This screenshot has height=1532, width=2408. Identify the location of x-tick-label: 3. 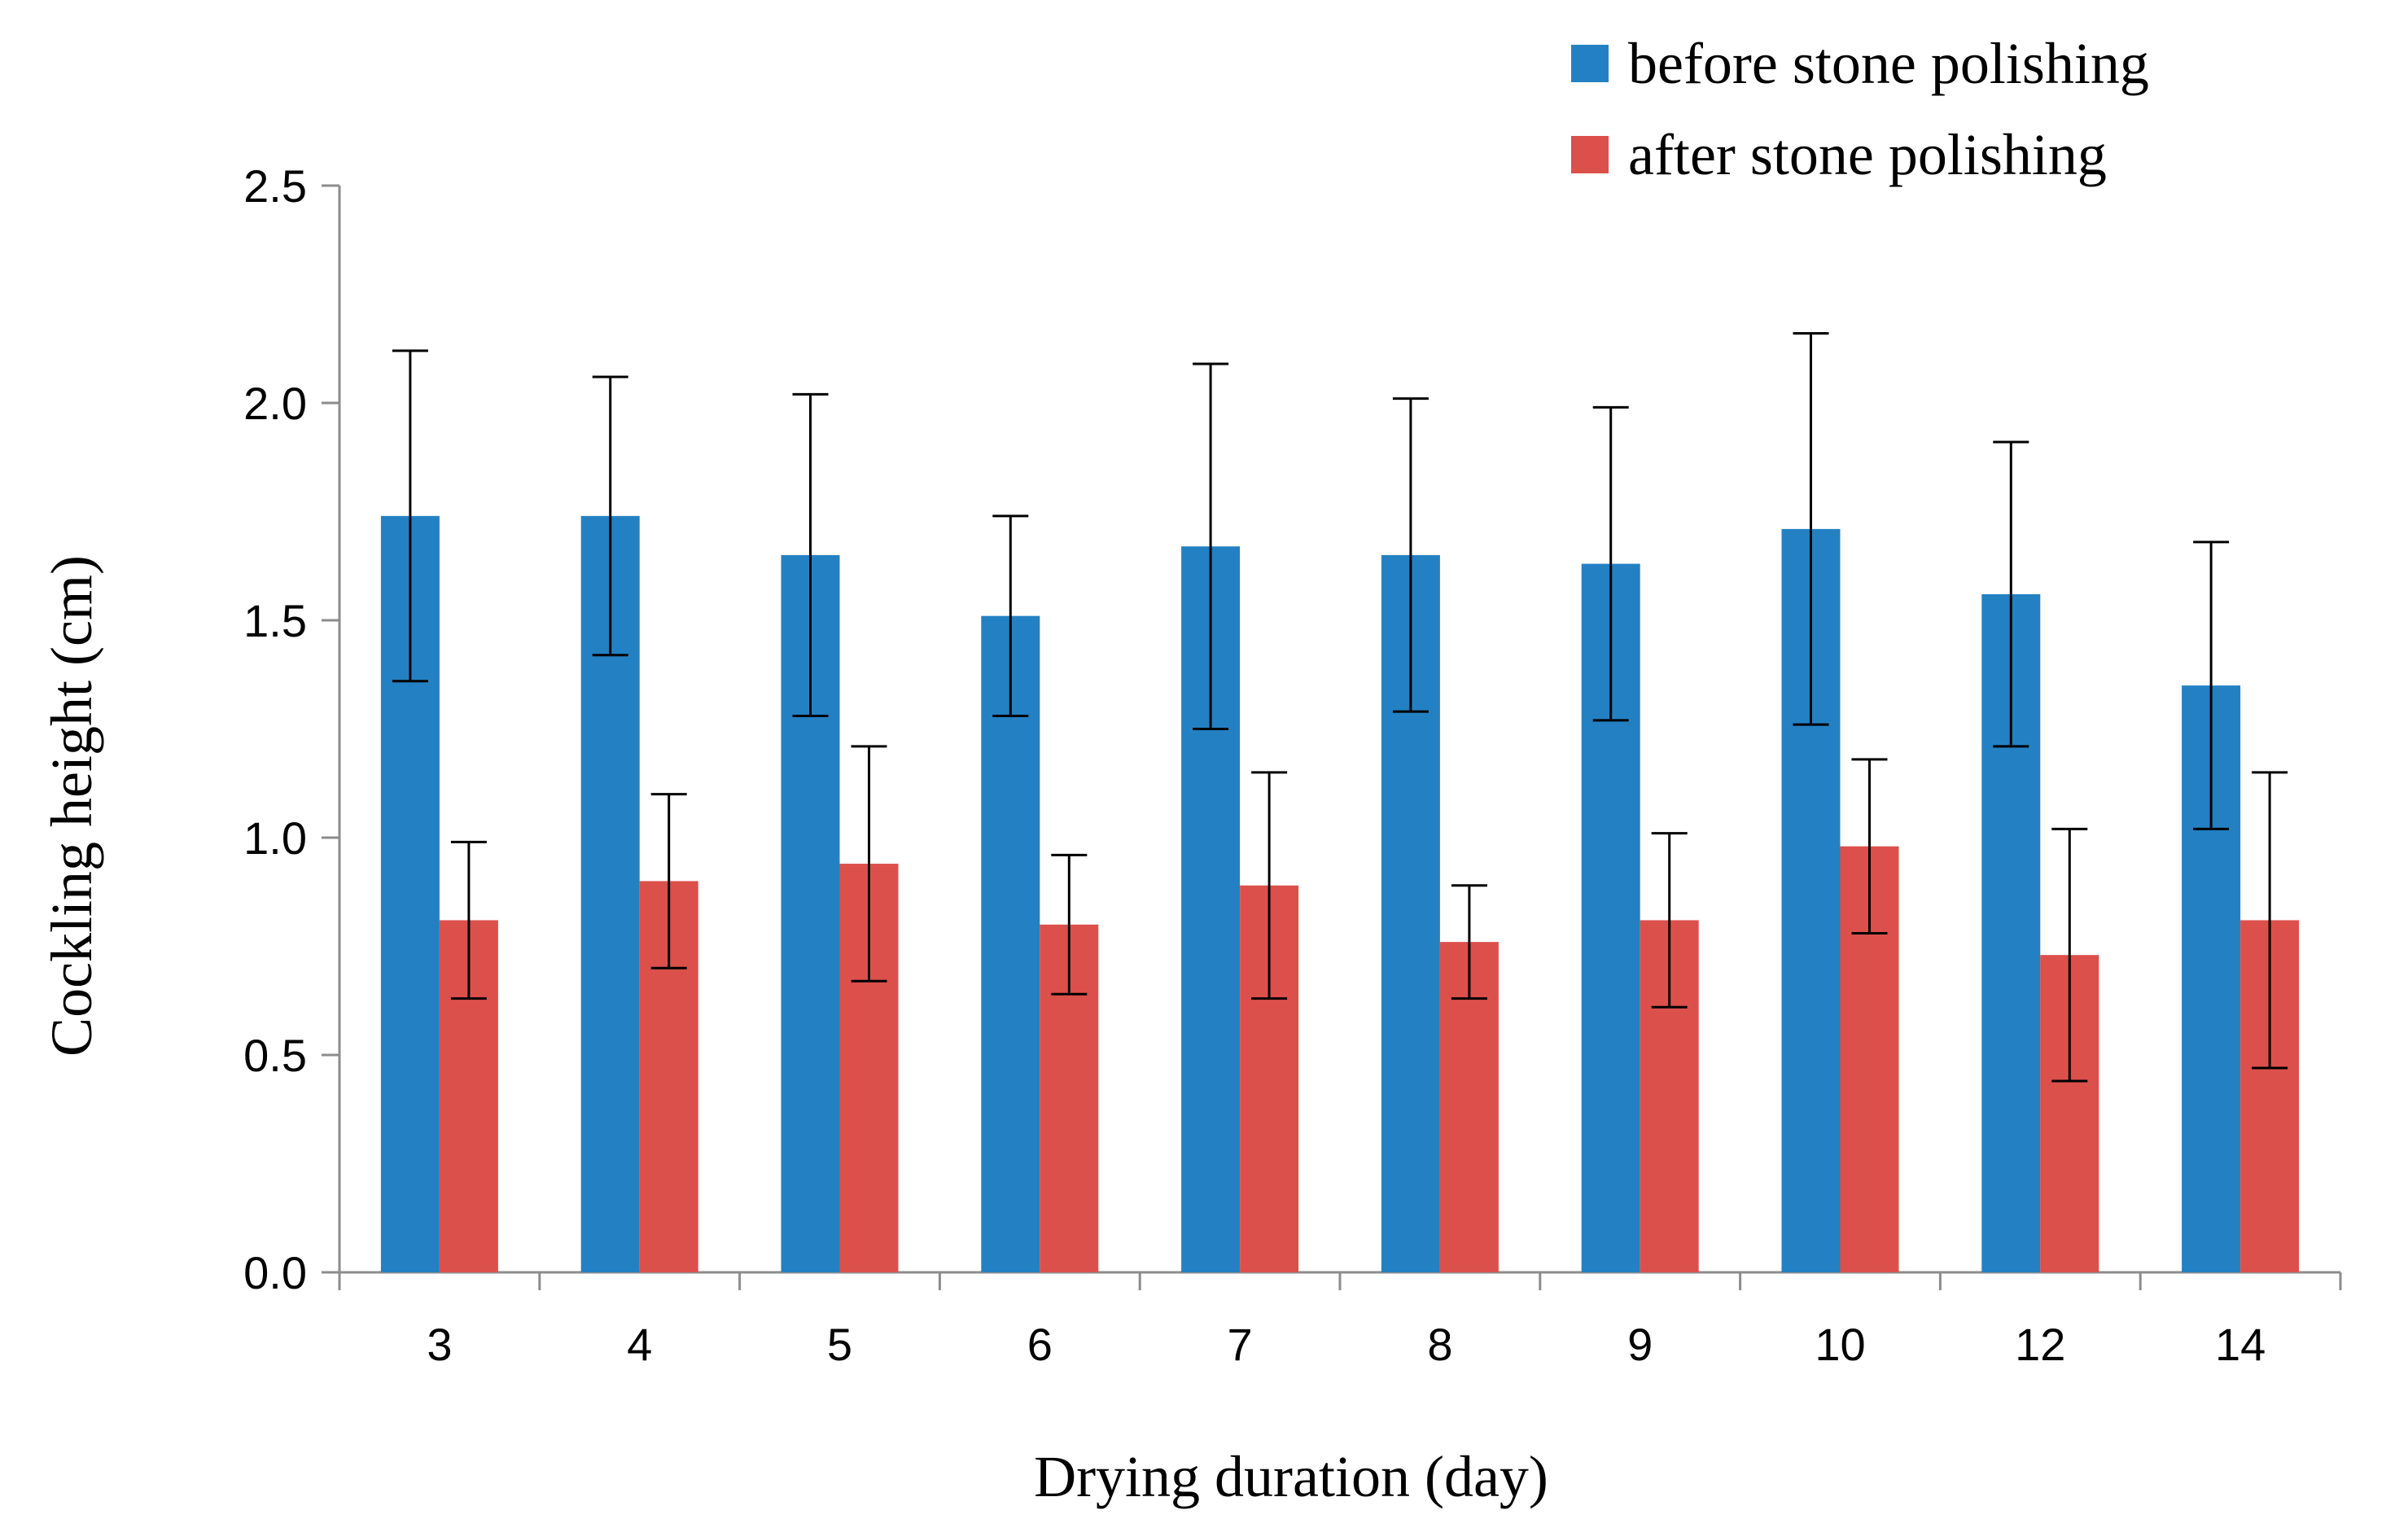
(440, 1344).